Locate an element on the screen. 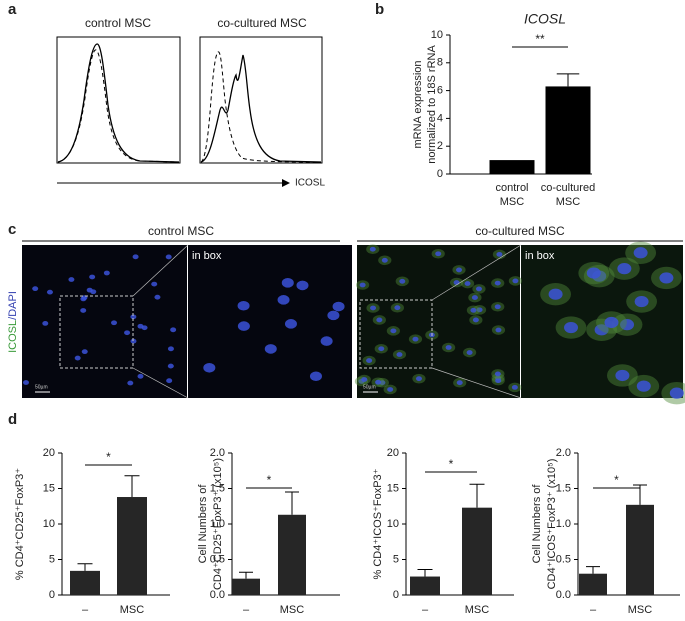  inset-label: in box is located at coordinates (540, 256).